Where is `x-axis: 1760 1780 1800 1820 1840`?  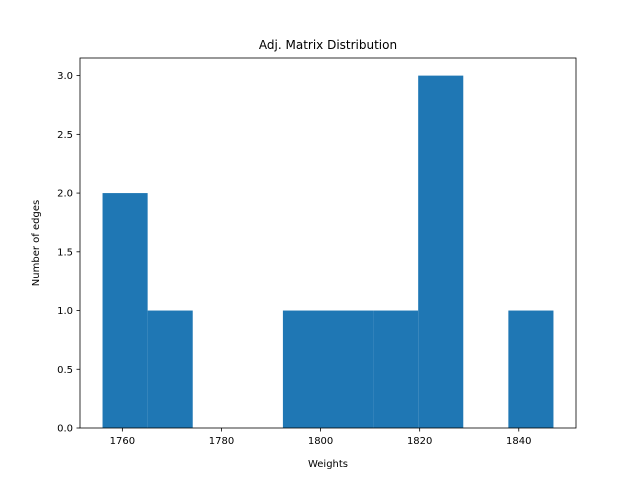 x-axis: 1760 1780 1800 1820 1840 is located at coordinates (320, 437).